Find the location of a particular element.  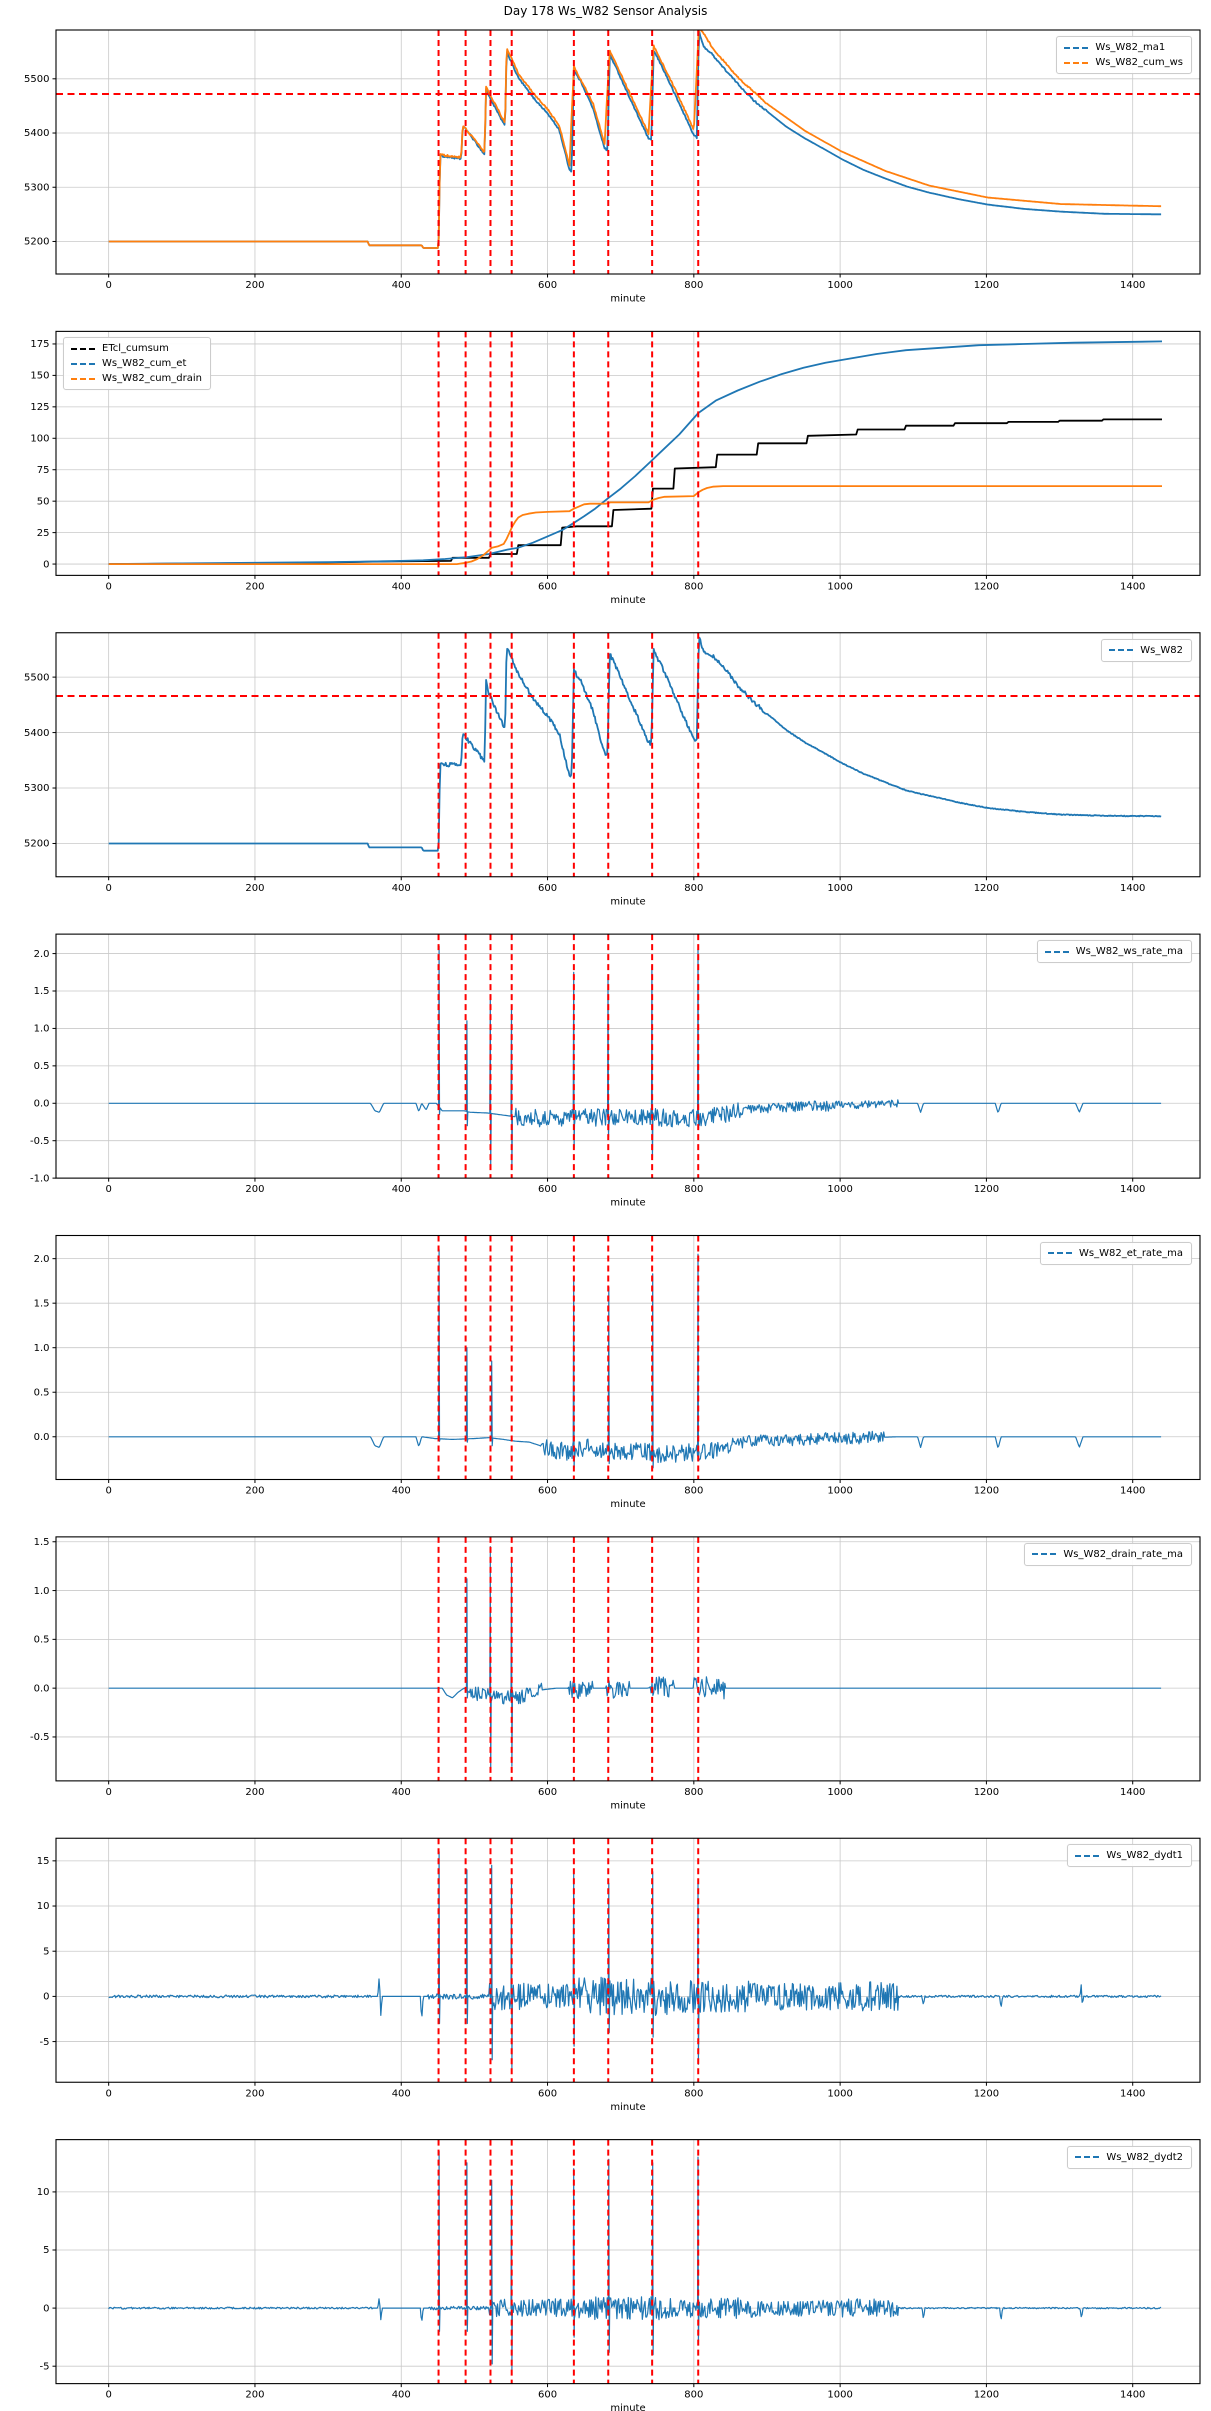

subplot-4-ticks is located at coordinates (593, 1067).